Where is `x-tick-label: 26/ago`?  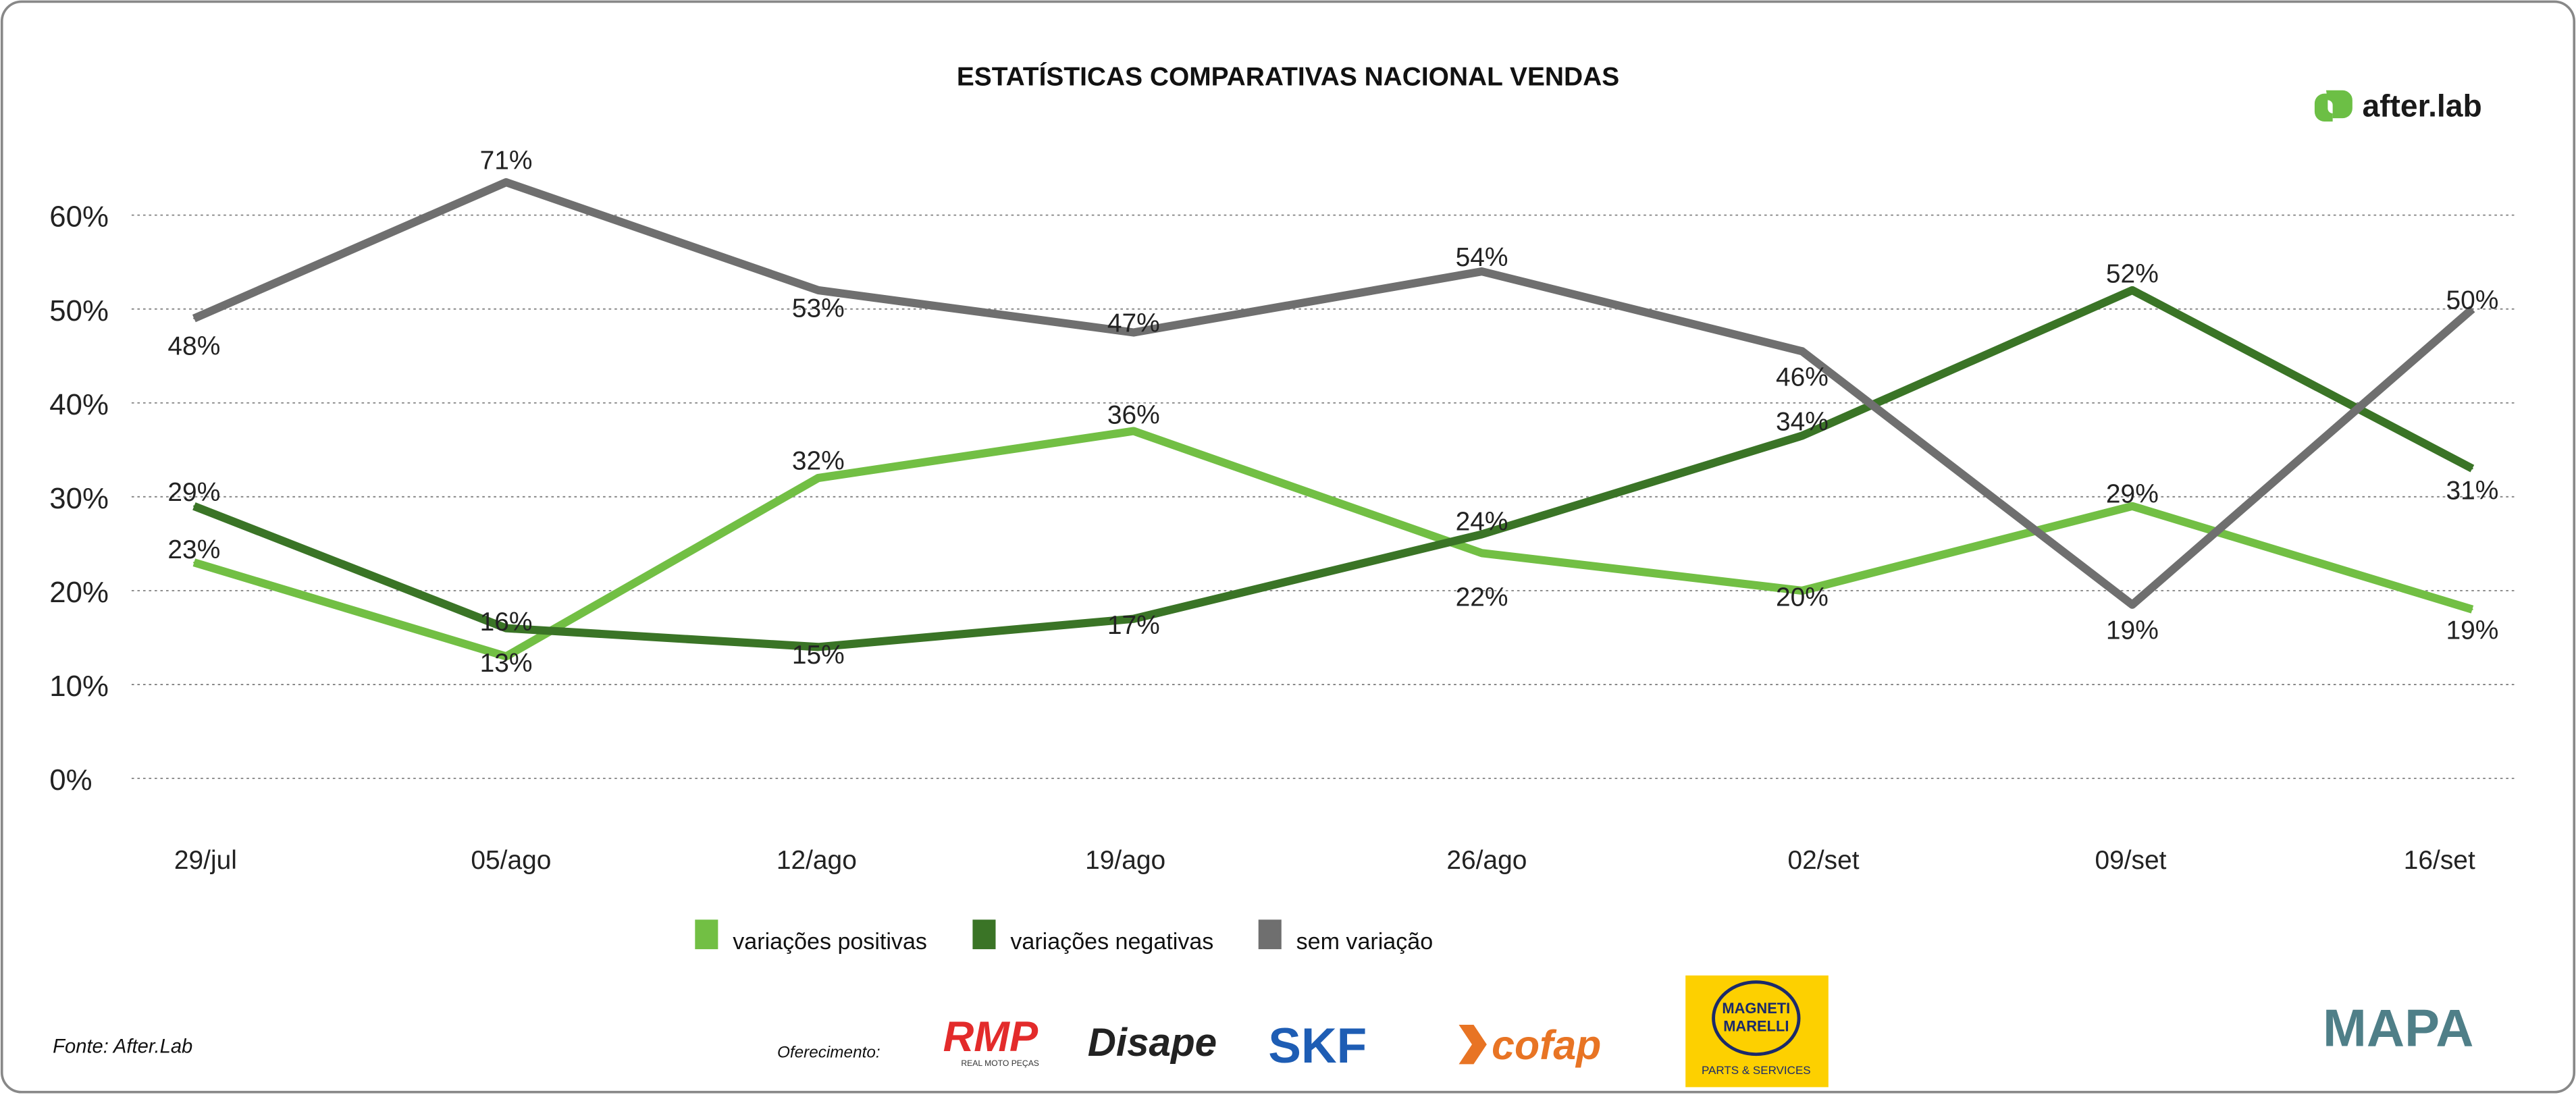 x-tick-label: 26/ago is located at coordinates (1486, 861).